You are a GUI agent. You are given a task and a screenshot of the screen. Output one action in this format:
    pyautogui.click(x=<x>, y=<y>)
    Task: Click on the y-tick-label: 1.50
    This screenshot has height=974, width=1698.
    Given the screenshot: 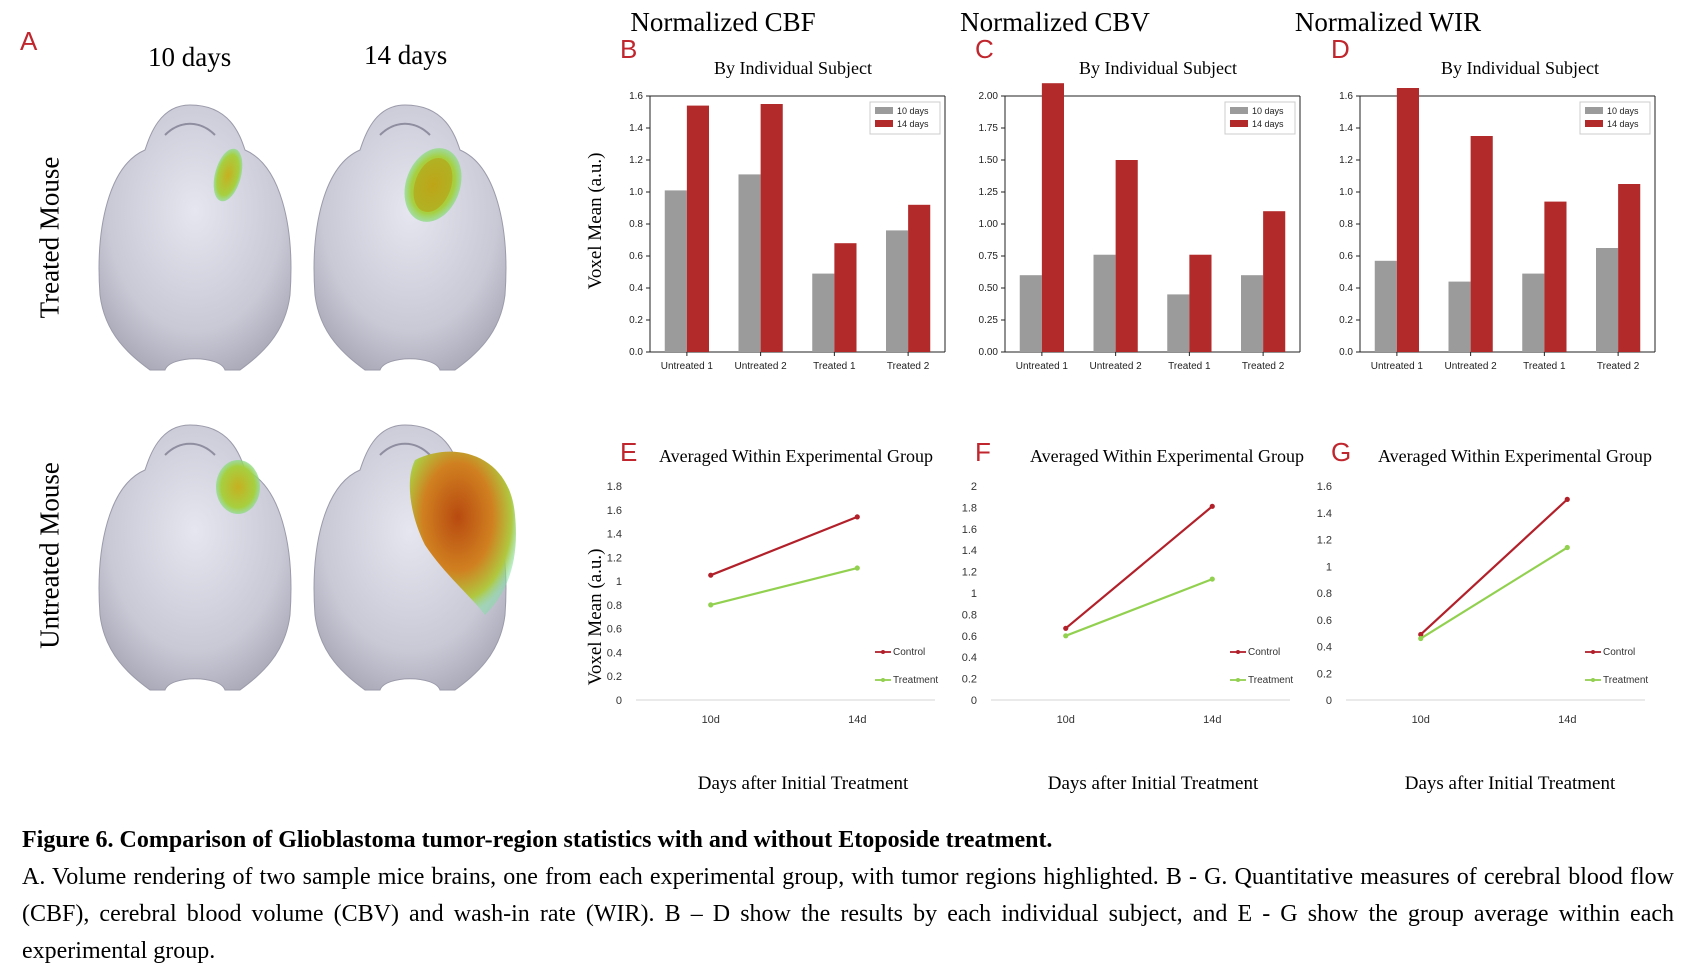 What is the action you would take?
    pyautogui.click(x=989, y=160)
    